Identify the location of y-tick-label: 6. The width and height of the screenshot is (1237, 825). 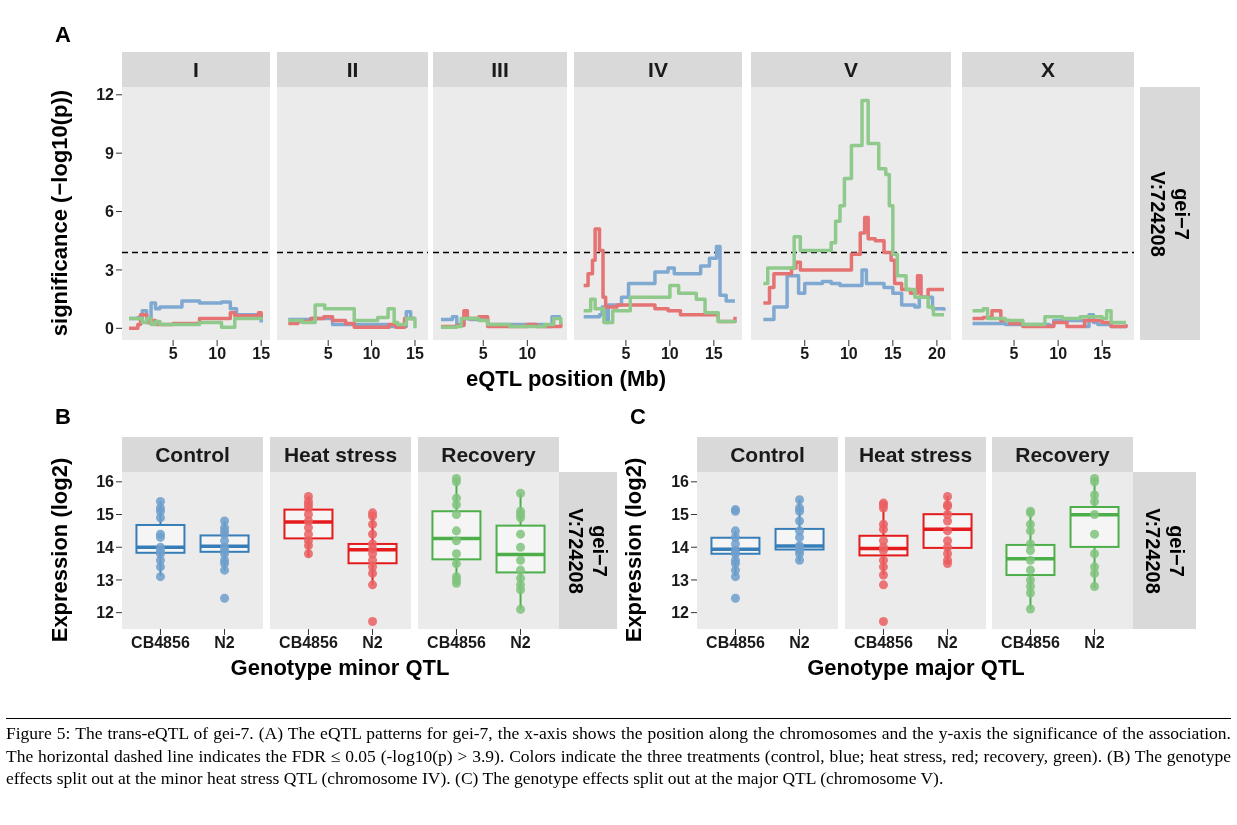
(110, 212).